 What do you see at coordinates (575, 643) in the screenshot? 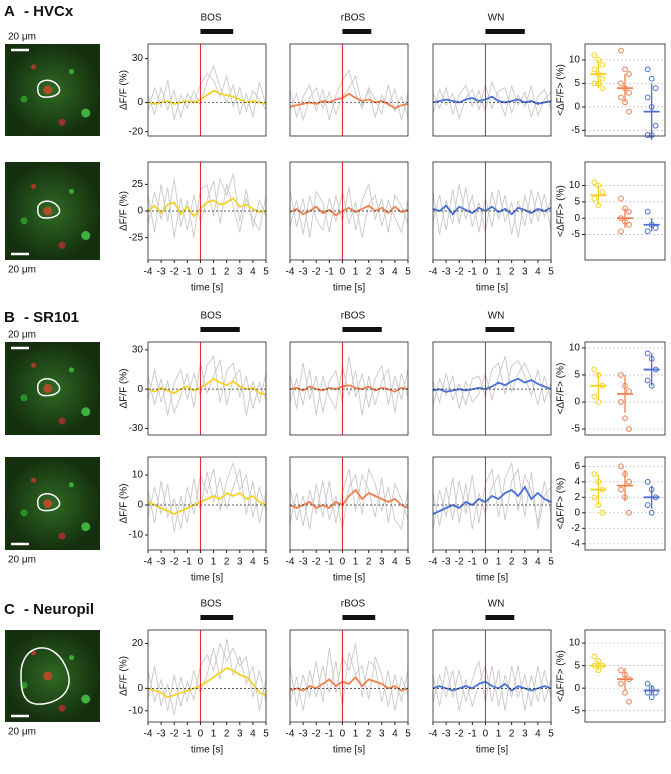
I see `y-tick-label: 10` at bounding box center [575, 643].